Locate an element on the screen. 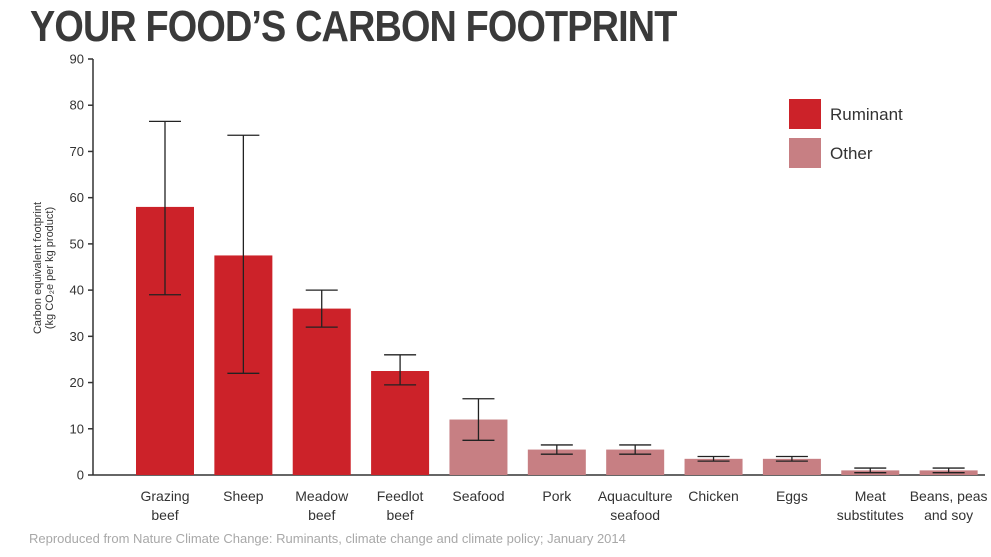 The height and width of the screenshot is (557, 991). x-tick-label-line: Meat is located at coordinates (870, 496).